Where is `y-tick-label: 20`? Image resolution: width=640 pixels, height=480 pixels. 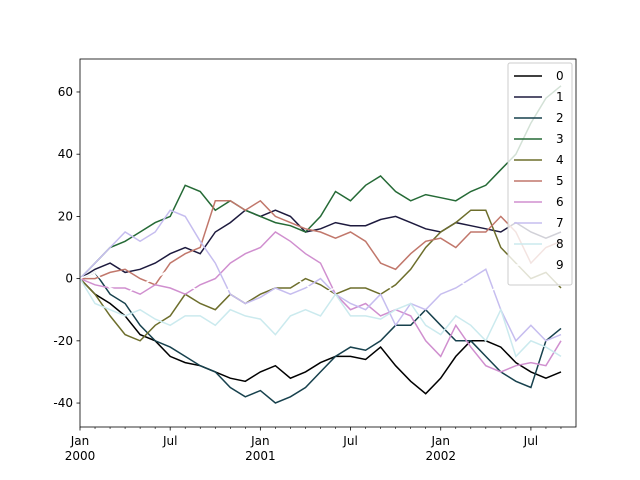 y-tick-label: 20 is located at coordinates (65, 216).